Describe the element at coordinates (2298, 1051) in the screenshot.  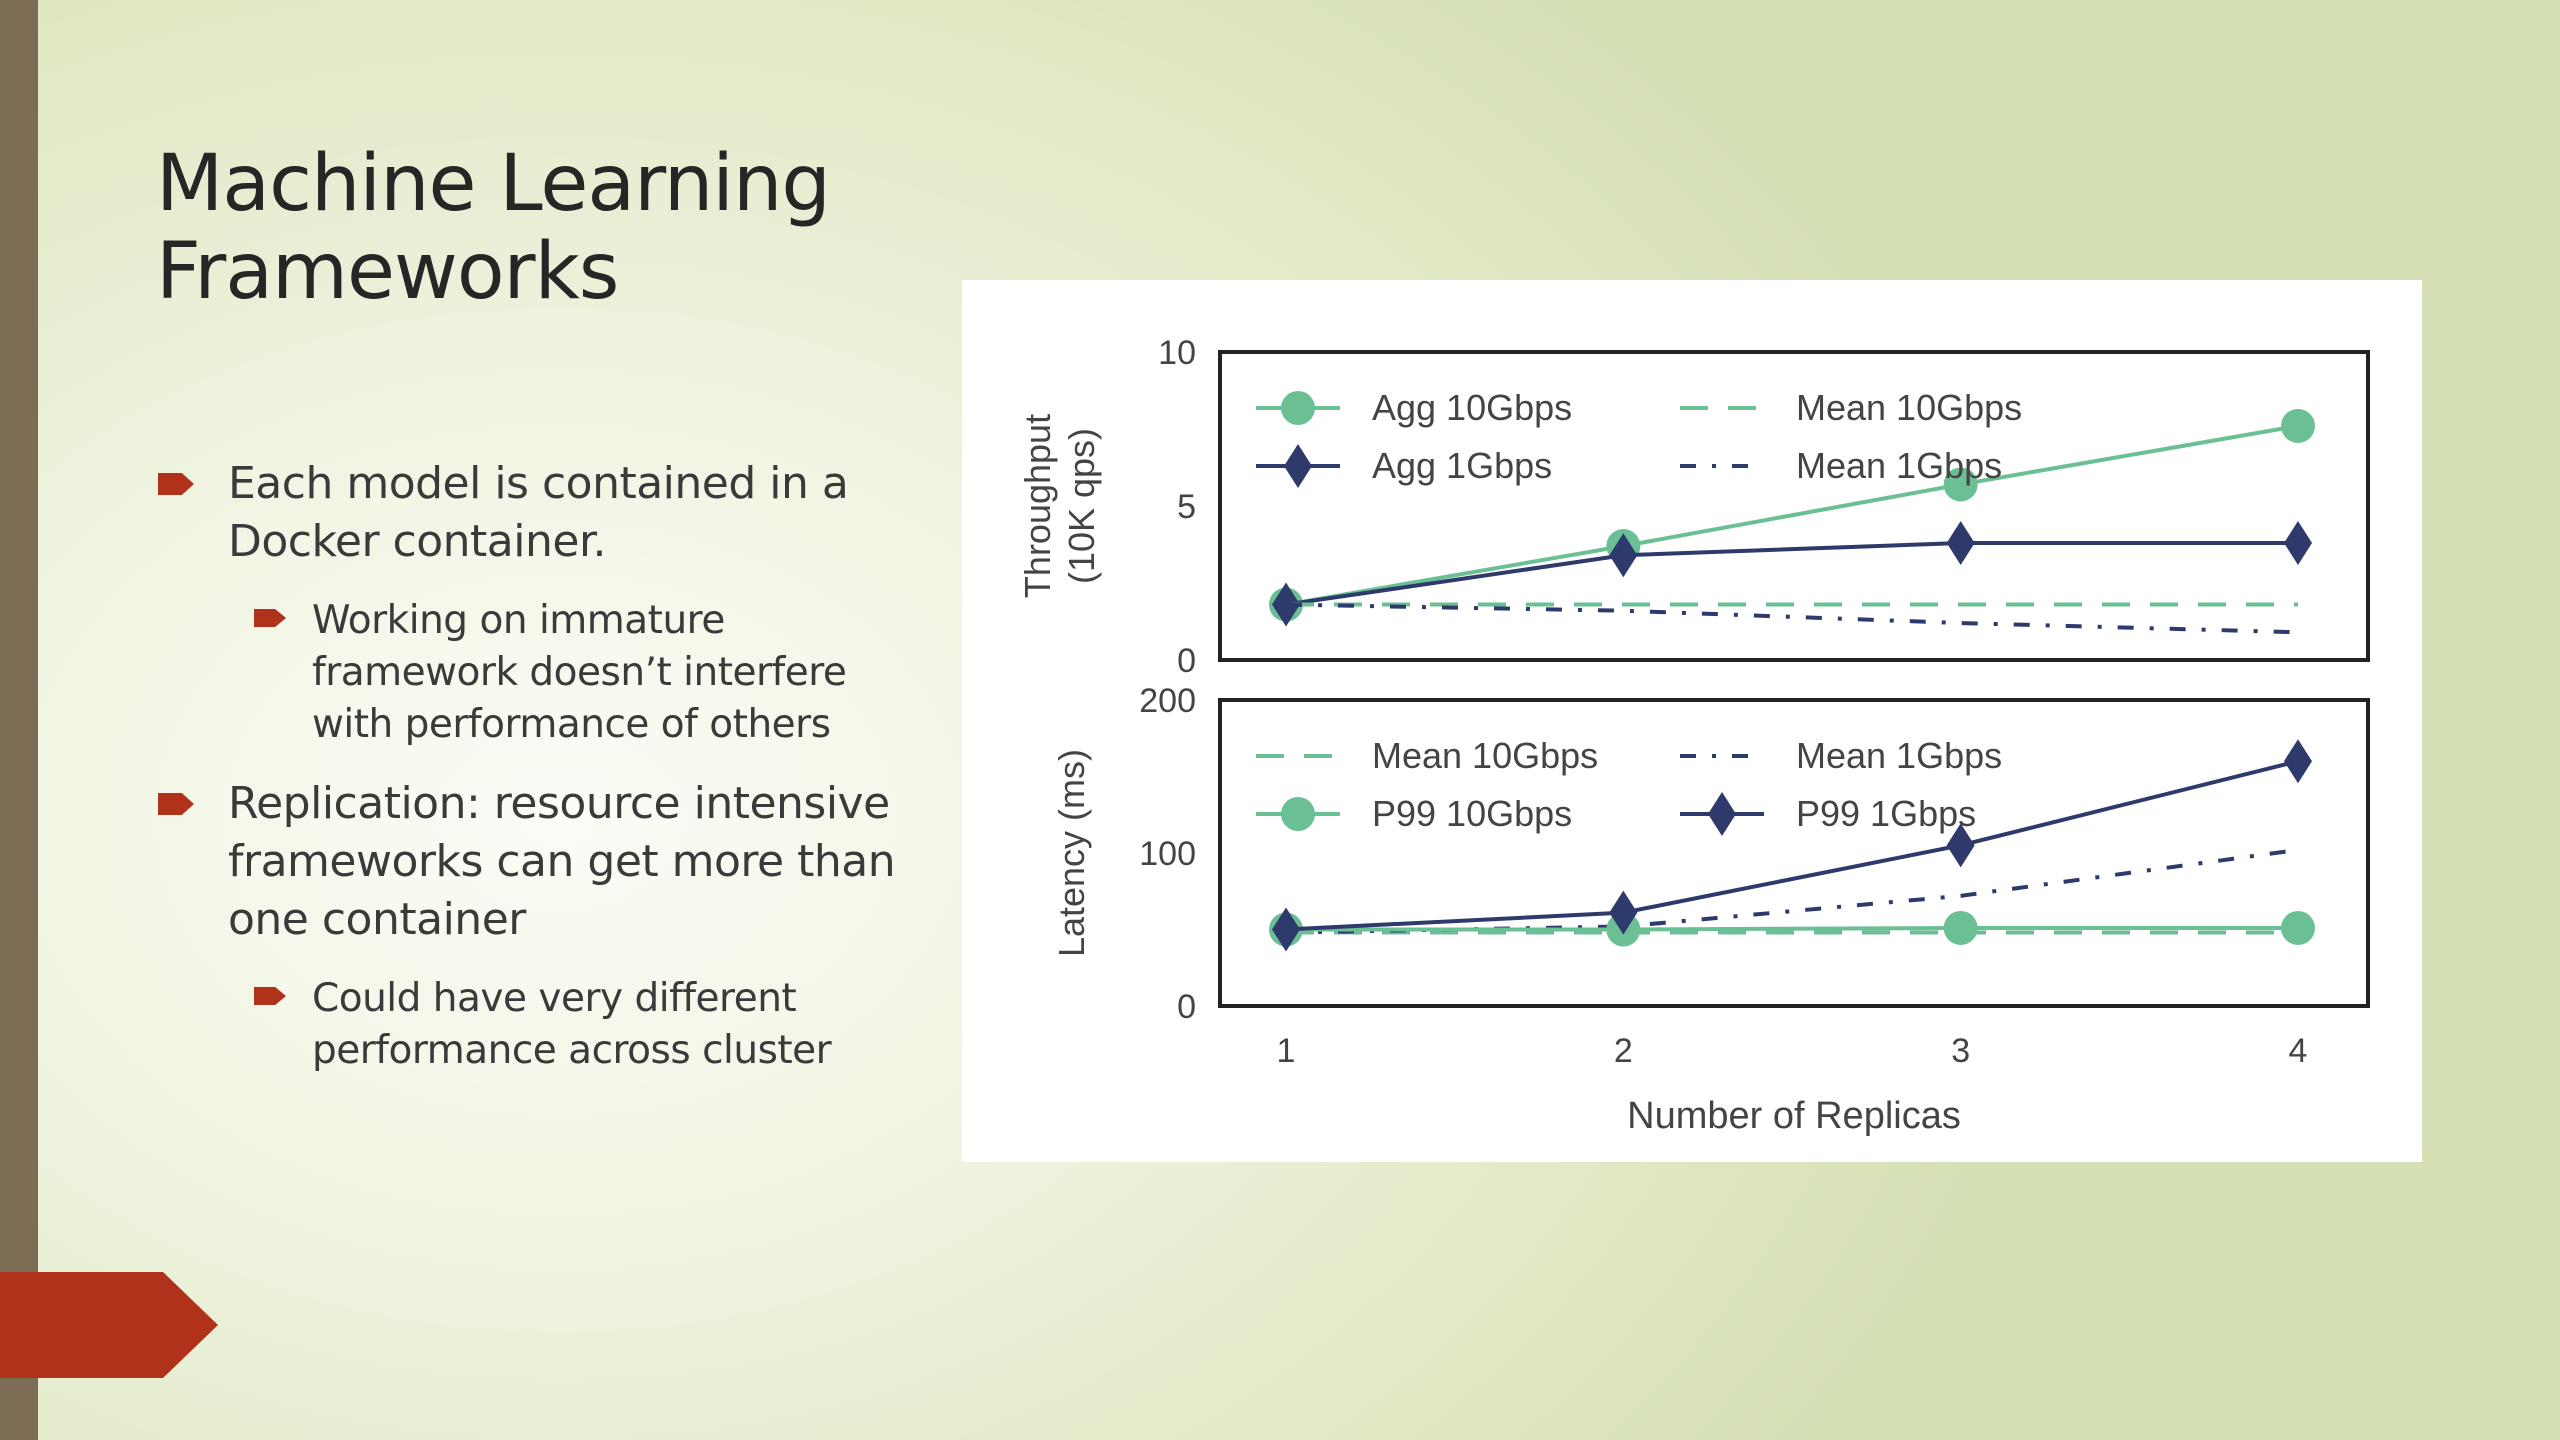
I see `x-tick-label: 4` at that location.